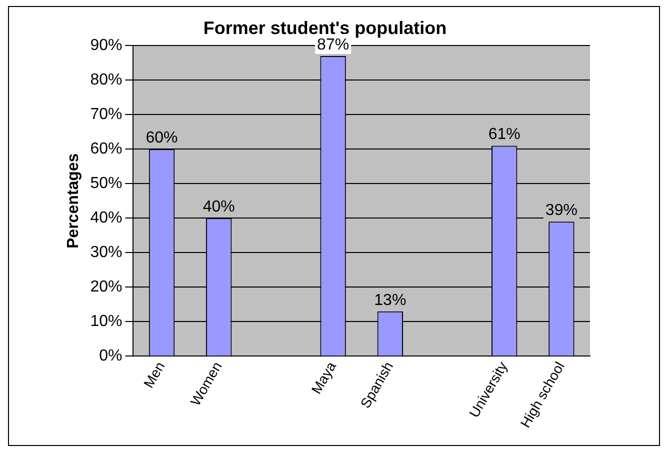  What do you see at coordinates (106, 80) in the screenshot?
I see `y-tick-label: 80%` at bounding box center [106, 80].